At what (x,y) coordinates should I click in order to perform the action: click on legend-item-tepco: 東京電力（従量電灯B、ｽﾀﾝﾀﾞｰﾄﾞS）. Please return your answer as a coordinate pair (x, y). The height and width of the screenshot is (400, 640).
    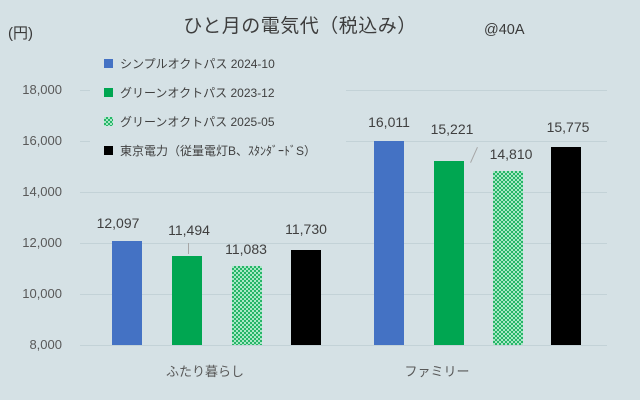
    Looking at the image, I should click on (218, 150).